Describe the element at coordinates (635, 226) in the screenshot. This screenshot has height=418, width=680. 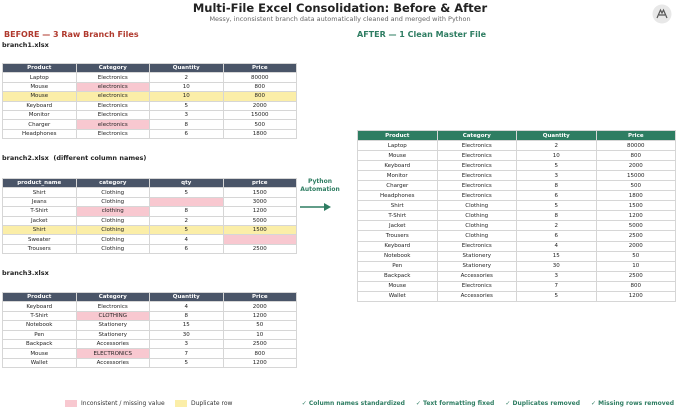
I see `cell: 5000` at that location.